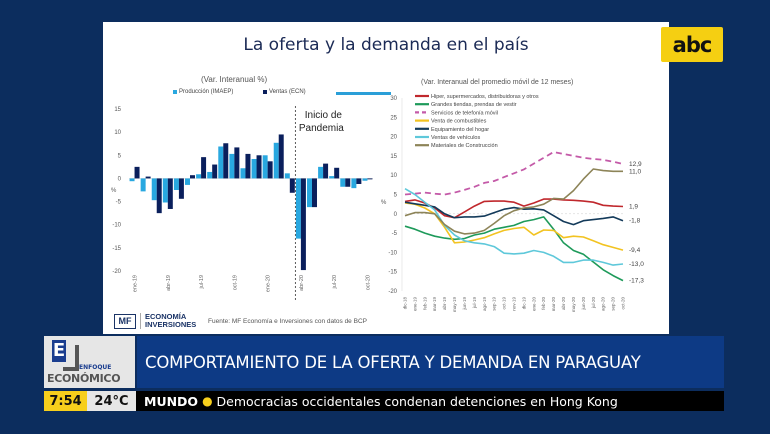 The width and height of the screenshot is (770, 434). I want to click on legend-label: Ventas (ECN), so click(287, 92).